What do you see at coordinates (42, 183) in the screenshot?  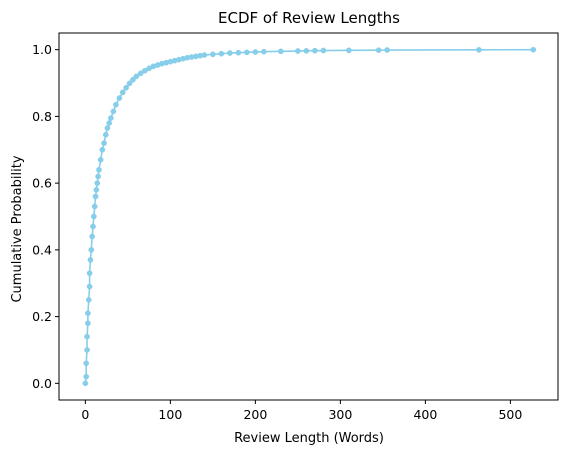 I see `y-tick-label: 0.6` at bounding box center [42, 183].